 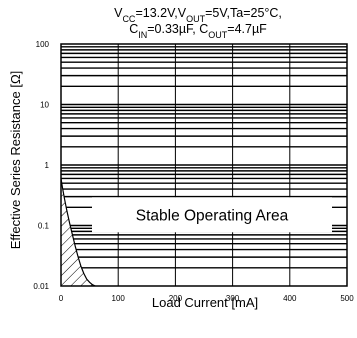 I want to click on y-tick-label: 0.01, so click(x=41, y=286).